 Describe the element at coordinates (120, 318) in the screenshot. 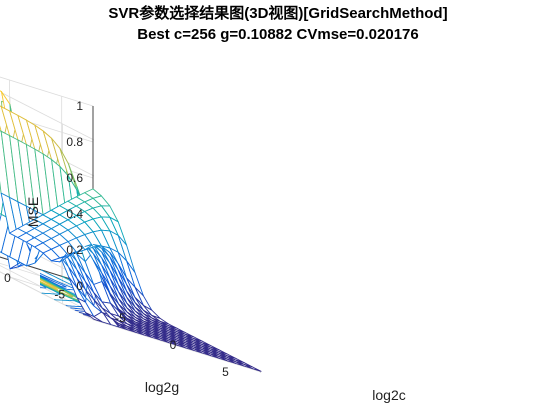

I see `x-tick-label: -5` at that location.